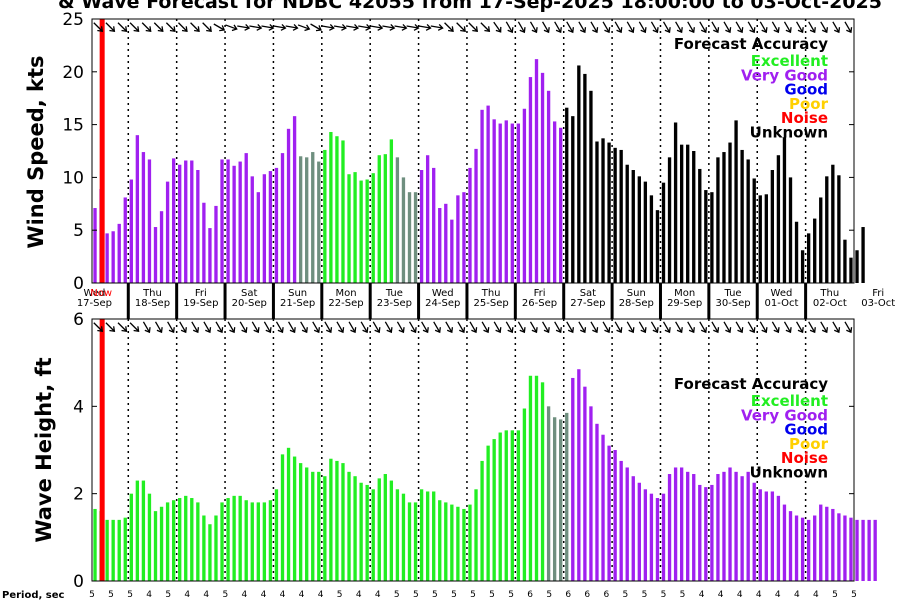  I want to click on date-label: 17-Sep, so click(94, 303).